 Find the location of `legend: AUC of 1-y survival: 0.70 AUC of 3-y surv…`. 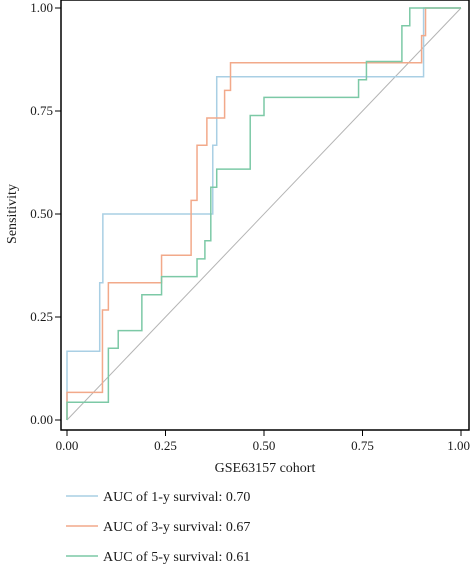

legend: AUC of 1-y survival: 0.70 AUC of 3-y surv… is located at coordinates (158, 527).